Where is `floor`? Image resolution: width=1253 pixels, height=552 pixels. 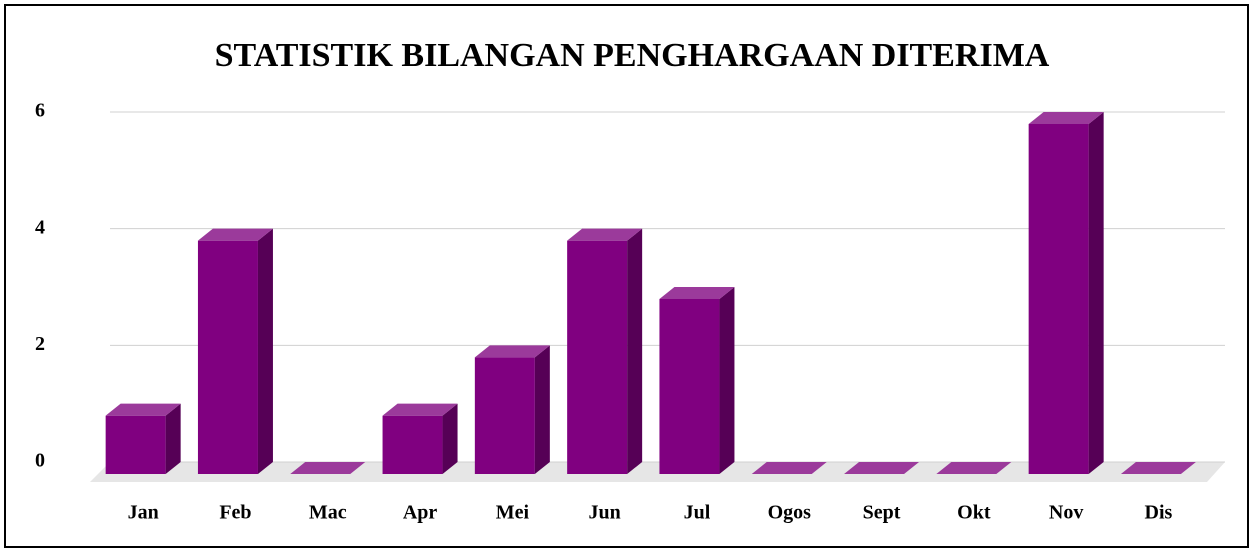 floor is located at coordinates (657, 472).